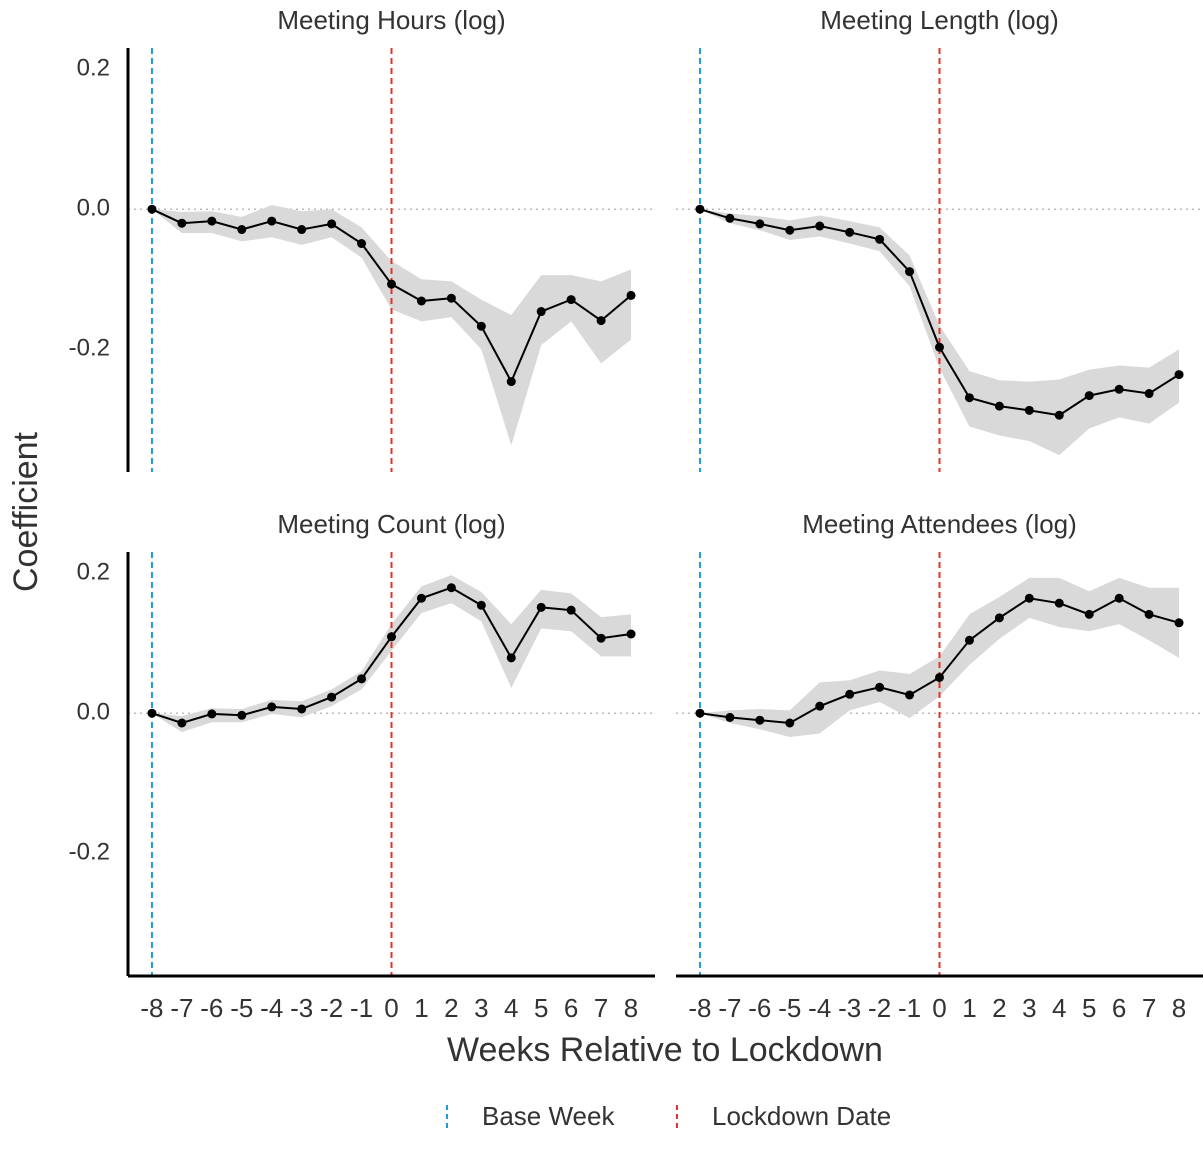 Image resolution: width=1203 pixels, height=1167 pixels. What do you see at coordinates (391, 654) in the screenshot?
I see `confidence-band` at bounding box center [391, 654].